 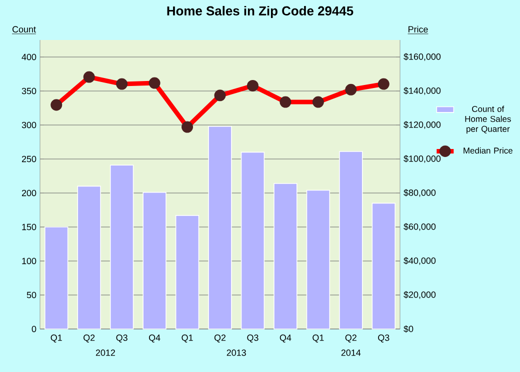 What do you see at coordinates (422, 159) in the screenshot?
I see `y2-tick-label: $100,000` at bounding box center [422, 159].